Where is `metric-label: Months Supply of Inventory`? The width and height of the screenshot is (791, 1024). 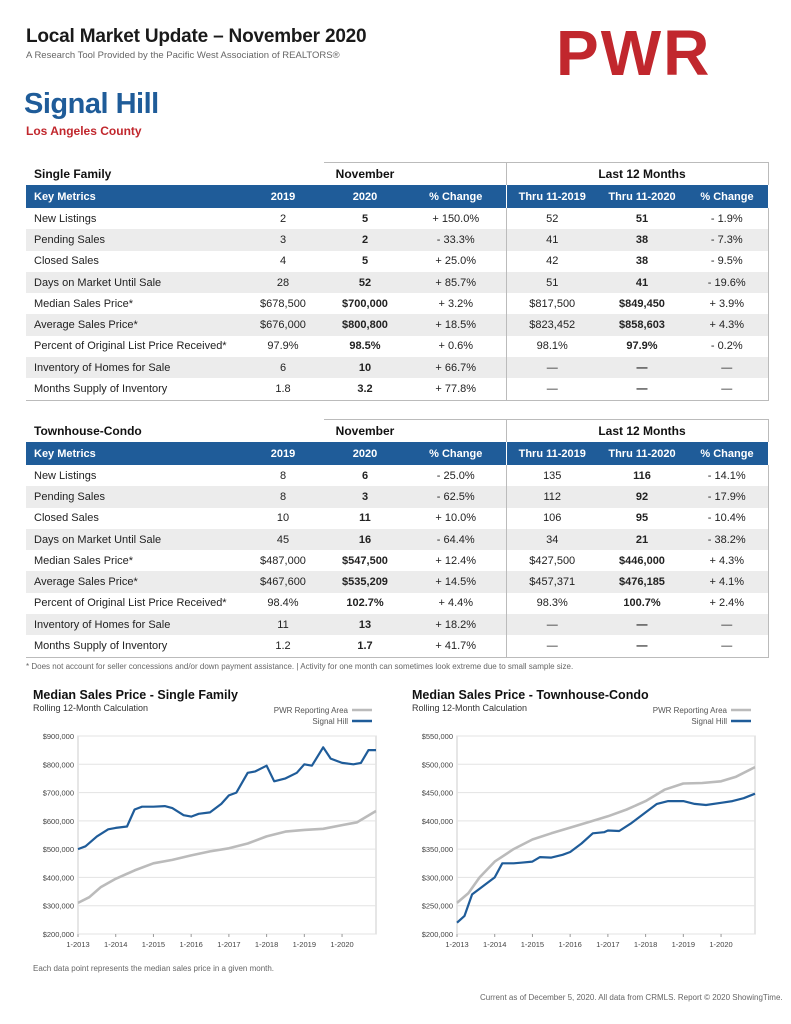
metric-label: Months Supply of Inventory is located at coordinates (134, 646).